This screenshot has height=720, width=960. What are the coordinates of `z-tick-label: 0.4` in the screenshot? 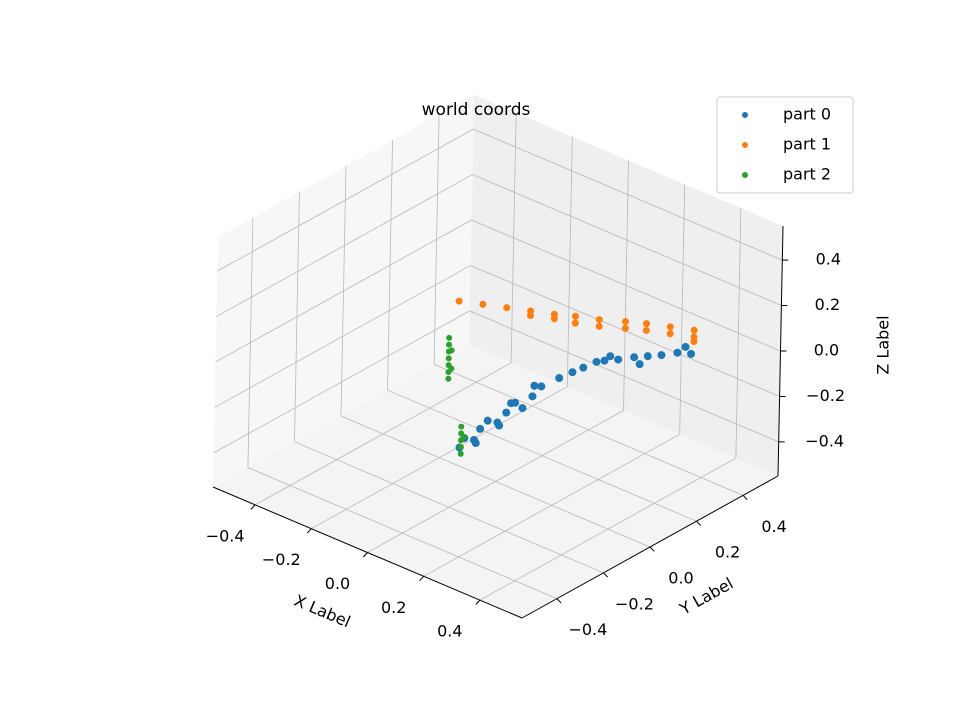 It's located at (828, 259).